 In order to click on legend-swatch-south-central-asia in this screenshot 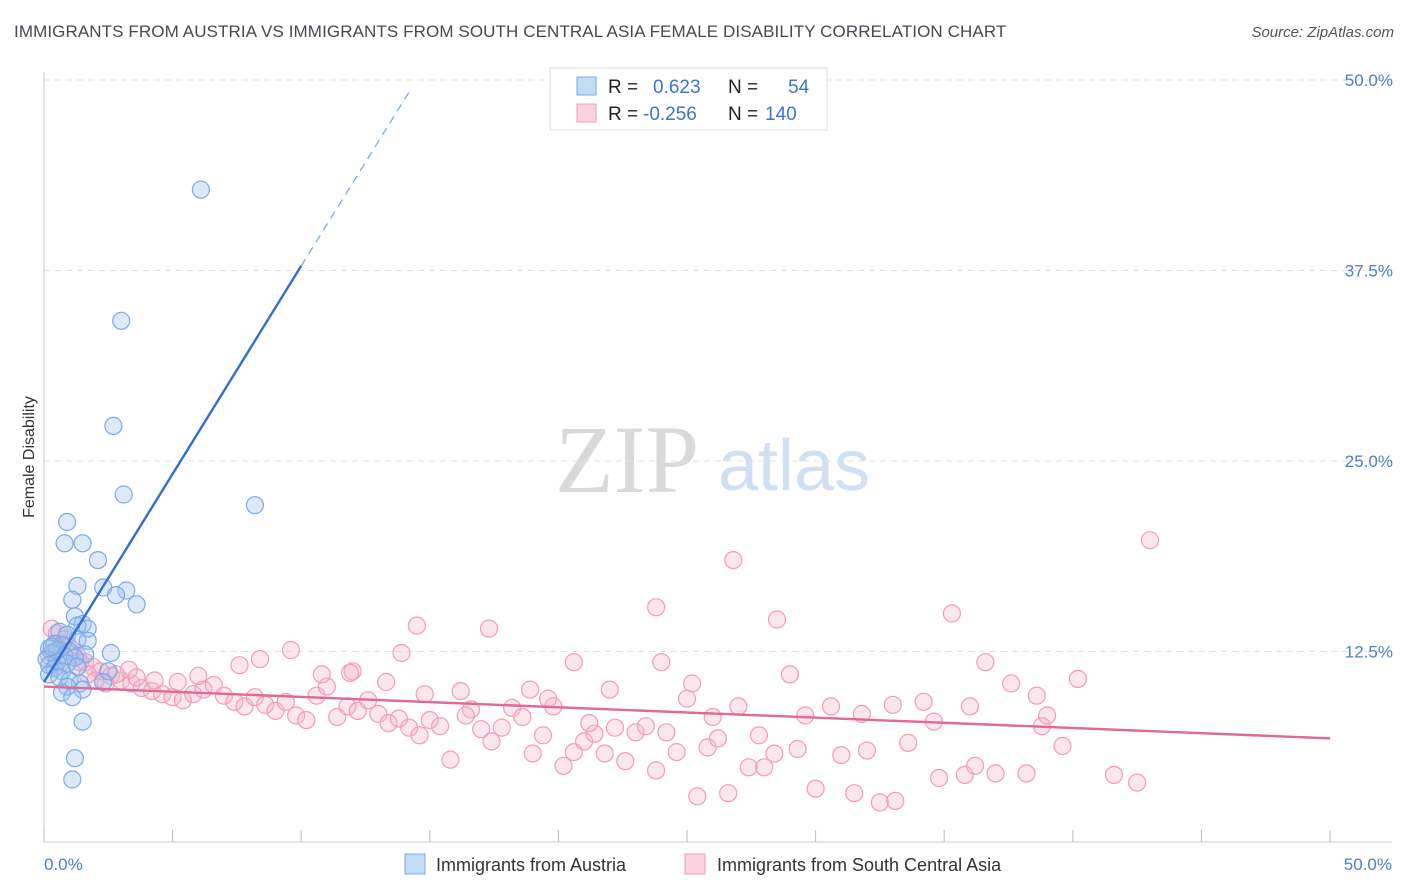, I will do `click(586, 113)`.